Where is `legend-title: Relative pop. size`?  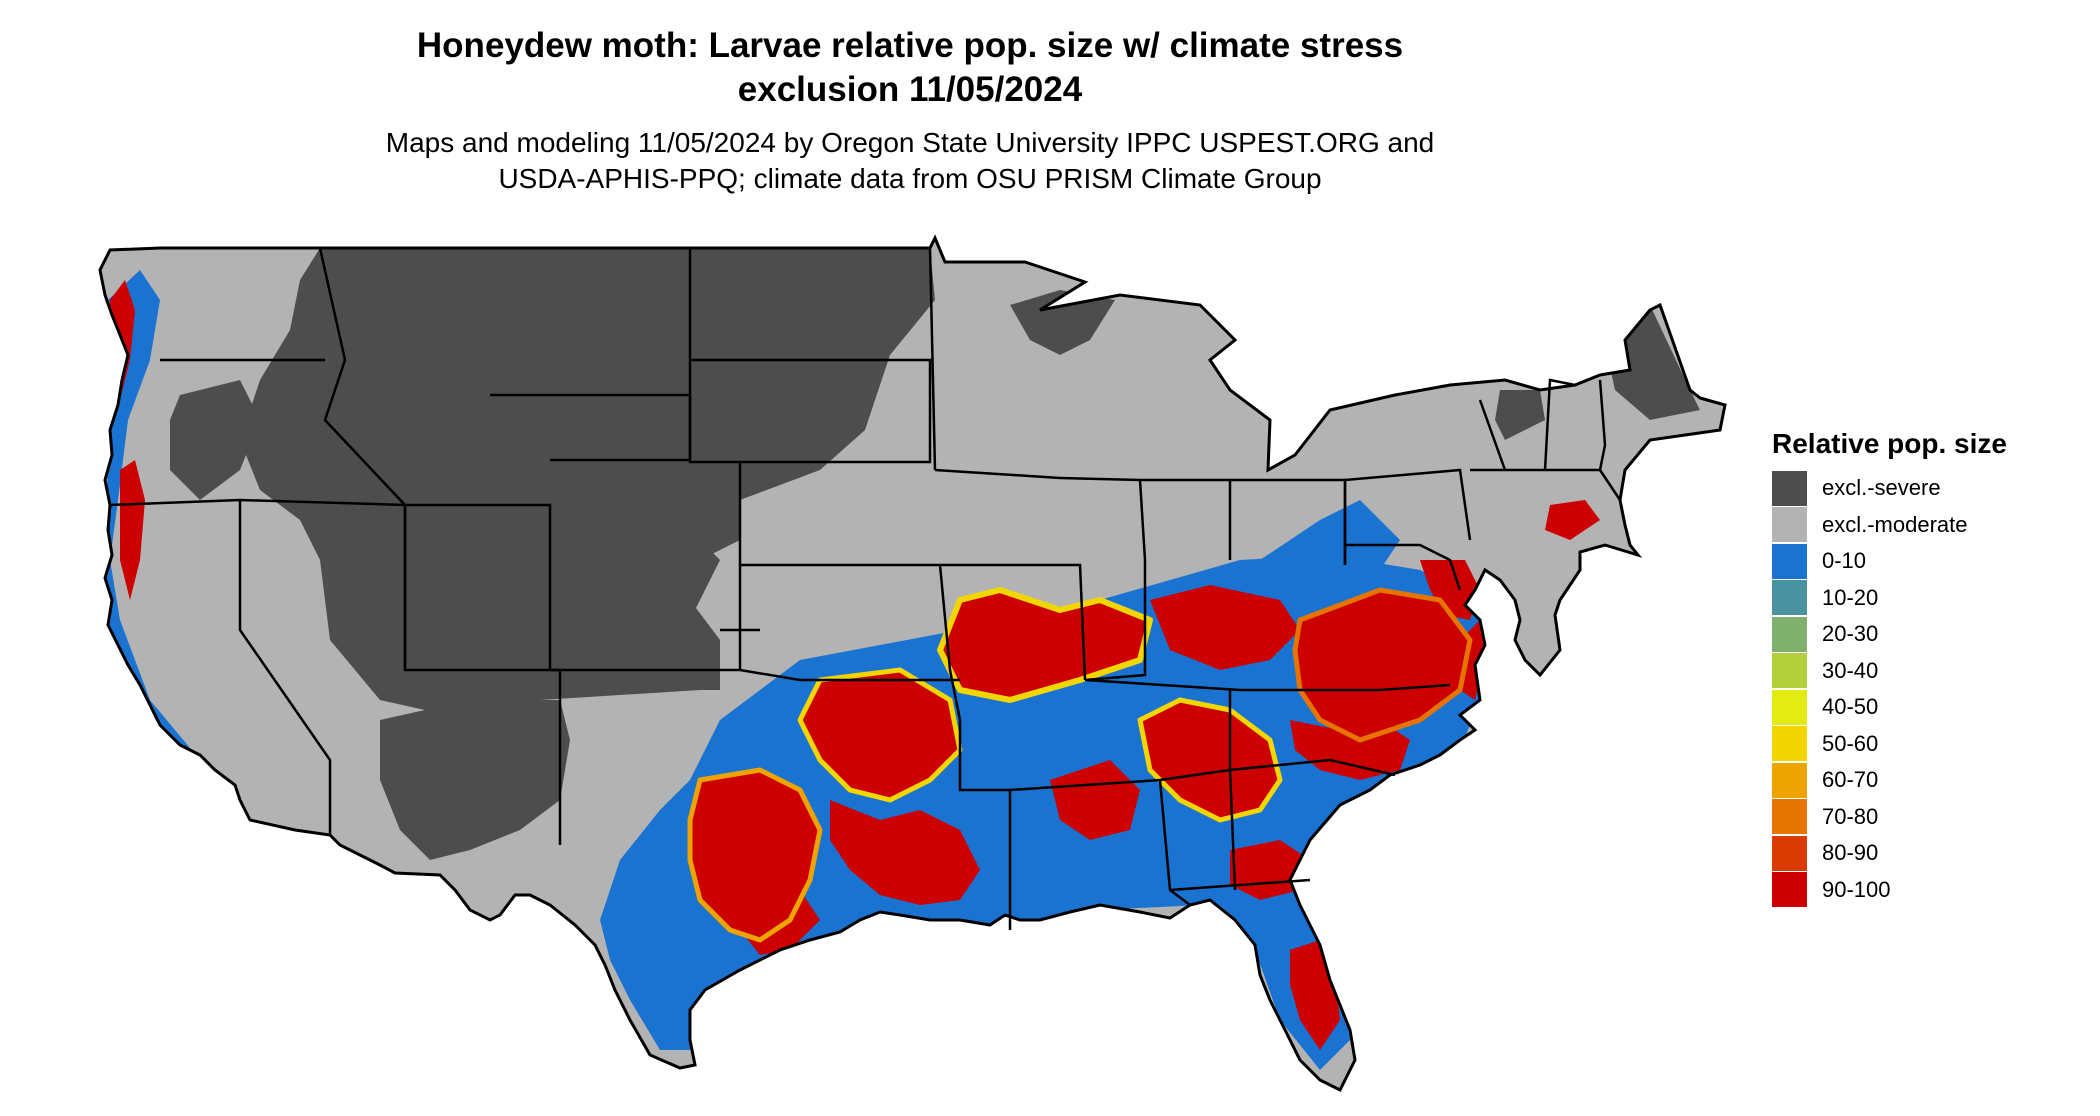
legend-title: Relative pop. size is located at coordinates (1889, 443).